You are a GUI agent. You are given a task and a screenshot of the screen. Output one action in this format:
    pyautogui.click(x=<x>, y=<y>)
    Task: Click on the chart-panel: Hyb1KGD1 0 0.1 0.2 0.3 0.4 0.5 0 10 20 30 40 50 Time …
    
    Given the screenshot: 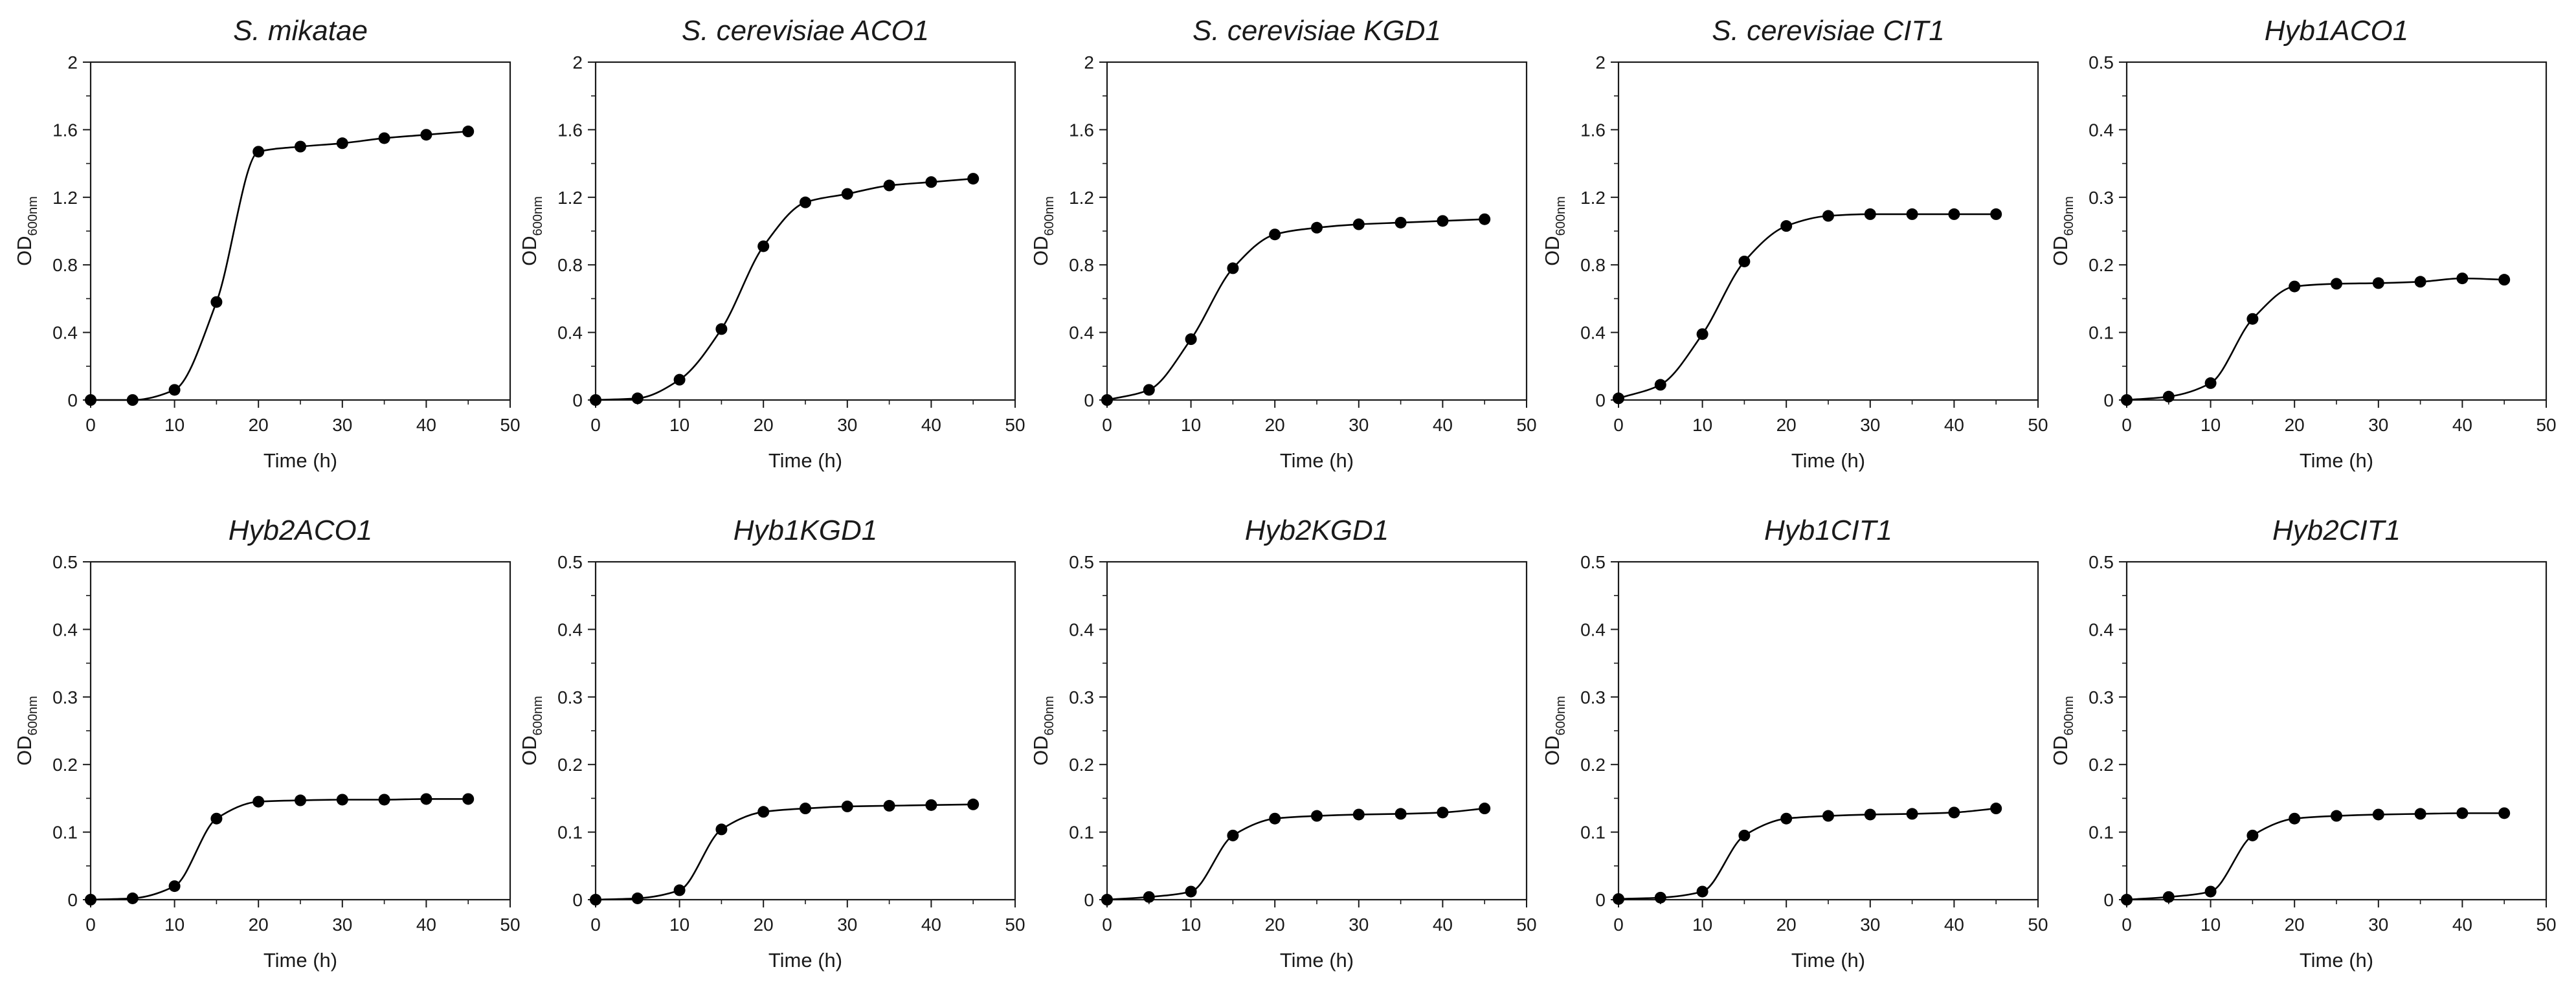 What is the action you would take?
    pyautogui.click(x=772, y=743)
    